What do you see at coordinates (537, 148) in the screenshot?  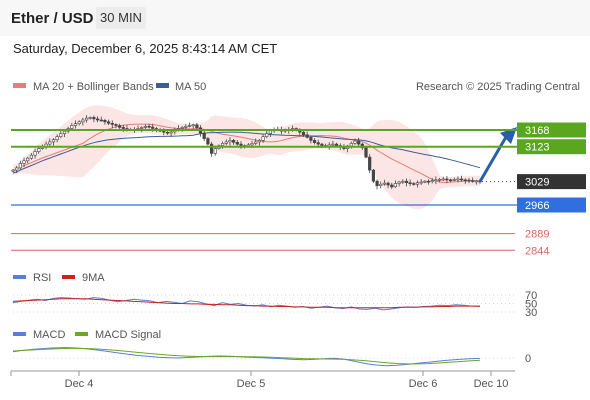 I see `level-label-3123: 3123` at bounding box center [537, 148].